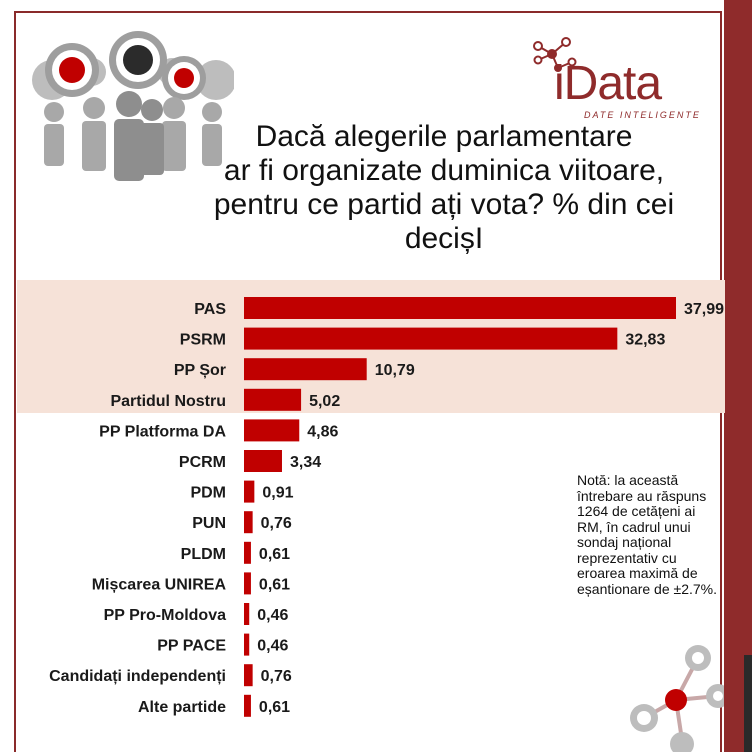 This screenshot has height=752, width=752. I want to click on chart-title-line: decișI, so click(444, 238).